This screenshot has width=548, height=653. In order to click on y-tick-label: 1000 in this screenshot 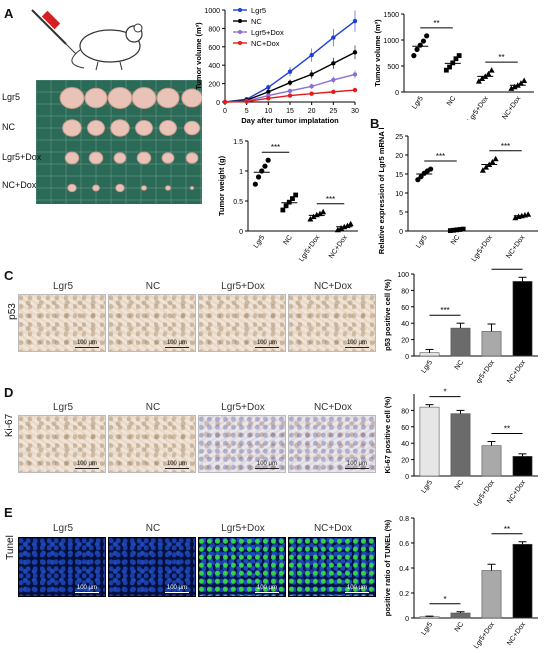, I will do `click(391, 41)`.